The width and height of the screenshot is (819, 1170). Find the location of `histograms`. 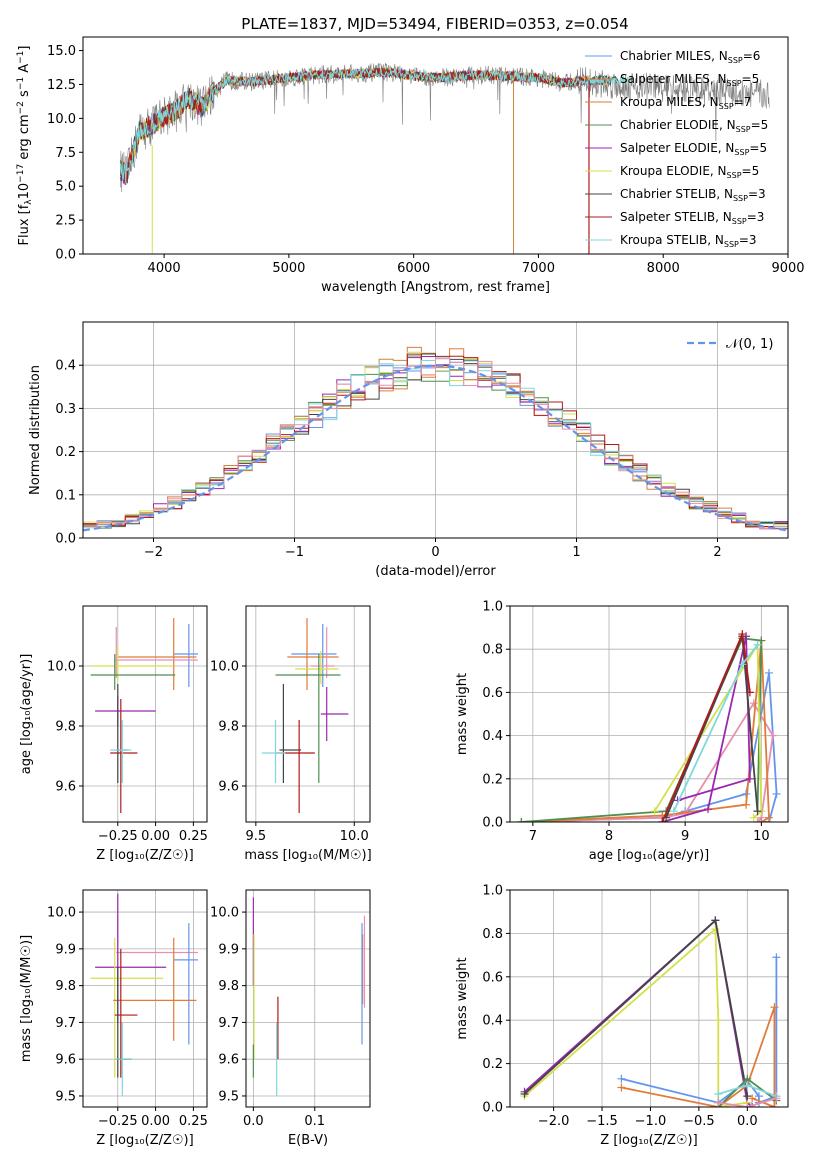

histograms is located at coordinates (435, 439).